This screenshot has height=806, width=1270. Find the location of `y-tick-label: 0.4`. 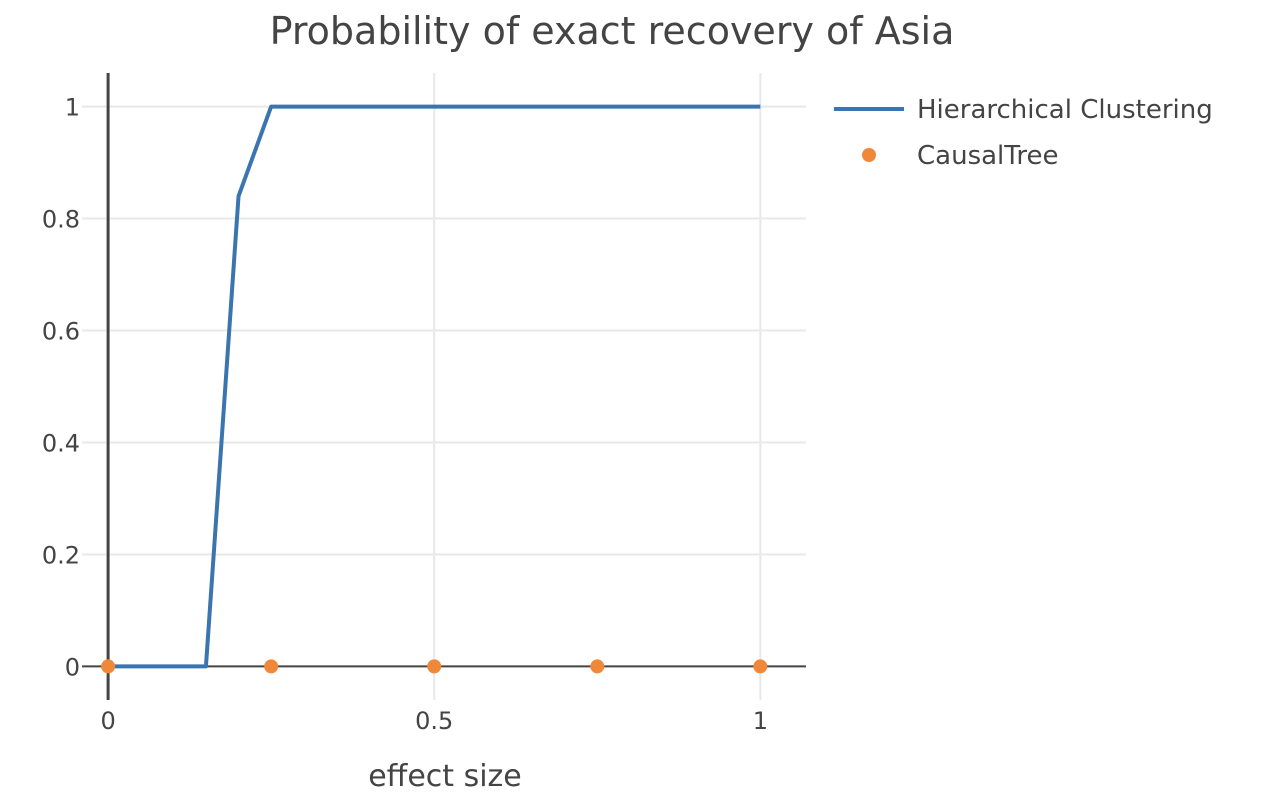

y-tick-label: 0.4 is located at coordinates (61, 443).